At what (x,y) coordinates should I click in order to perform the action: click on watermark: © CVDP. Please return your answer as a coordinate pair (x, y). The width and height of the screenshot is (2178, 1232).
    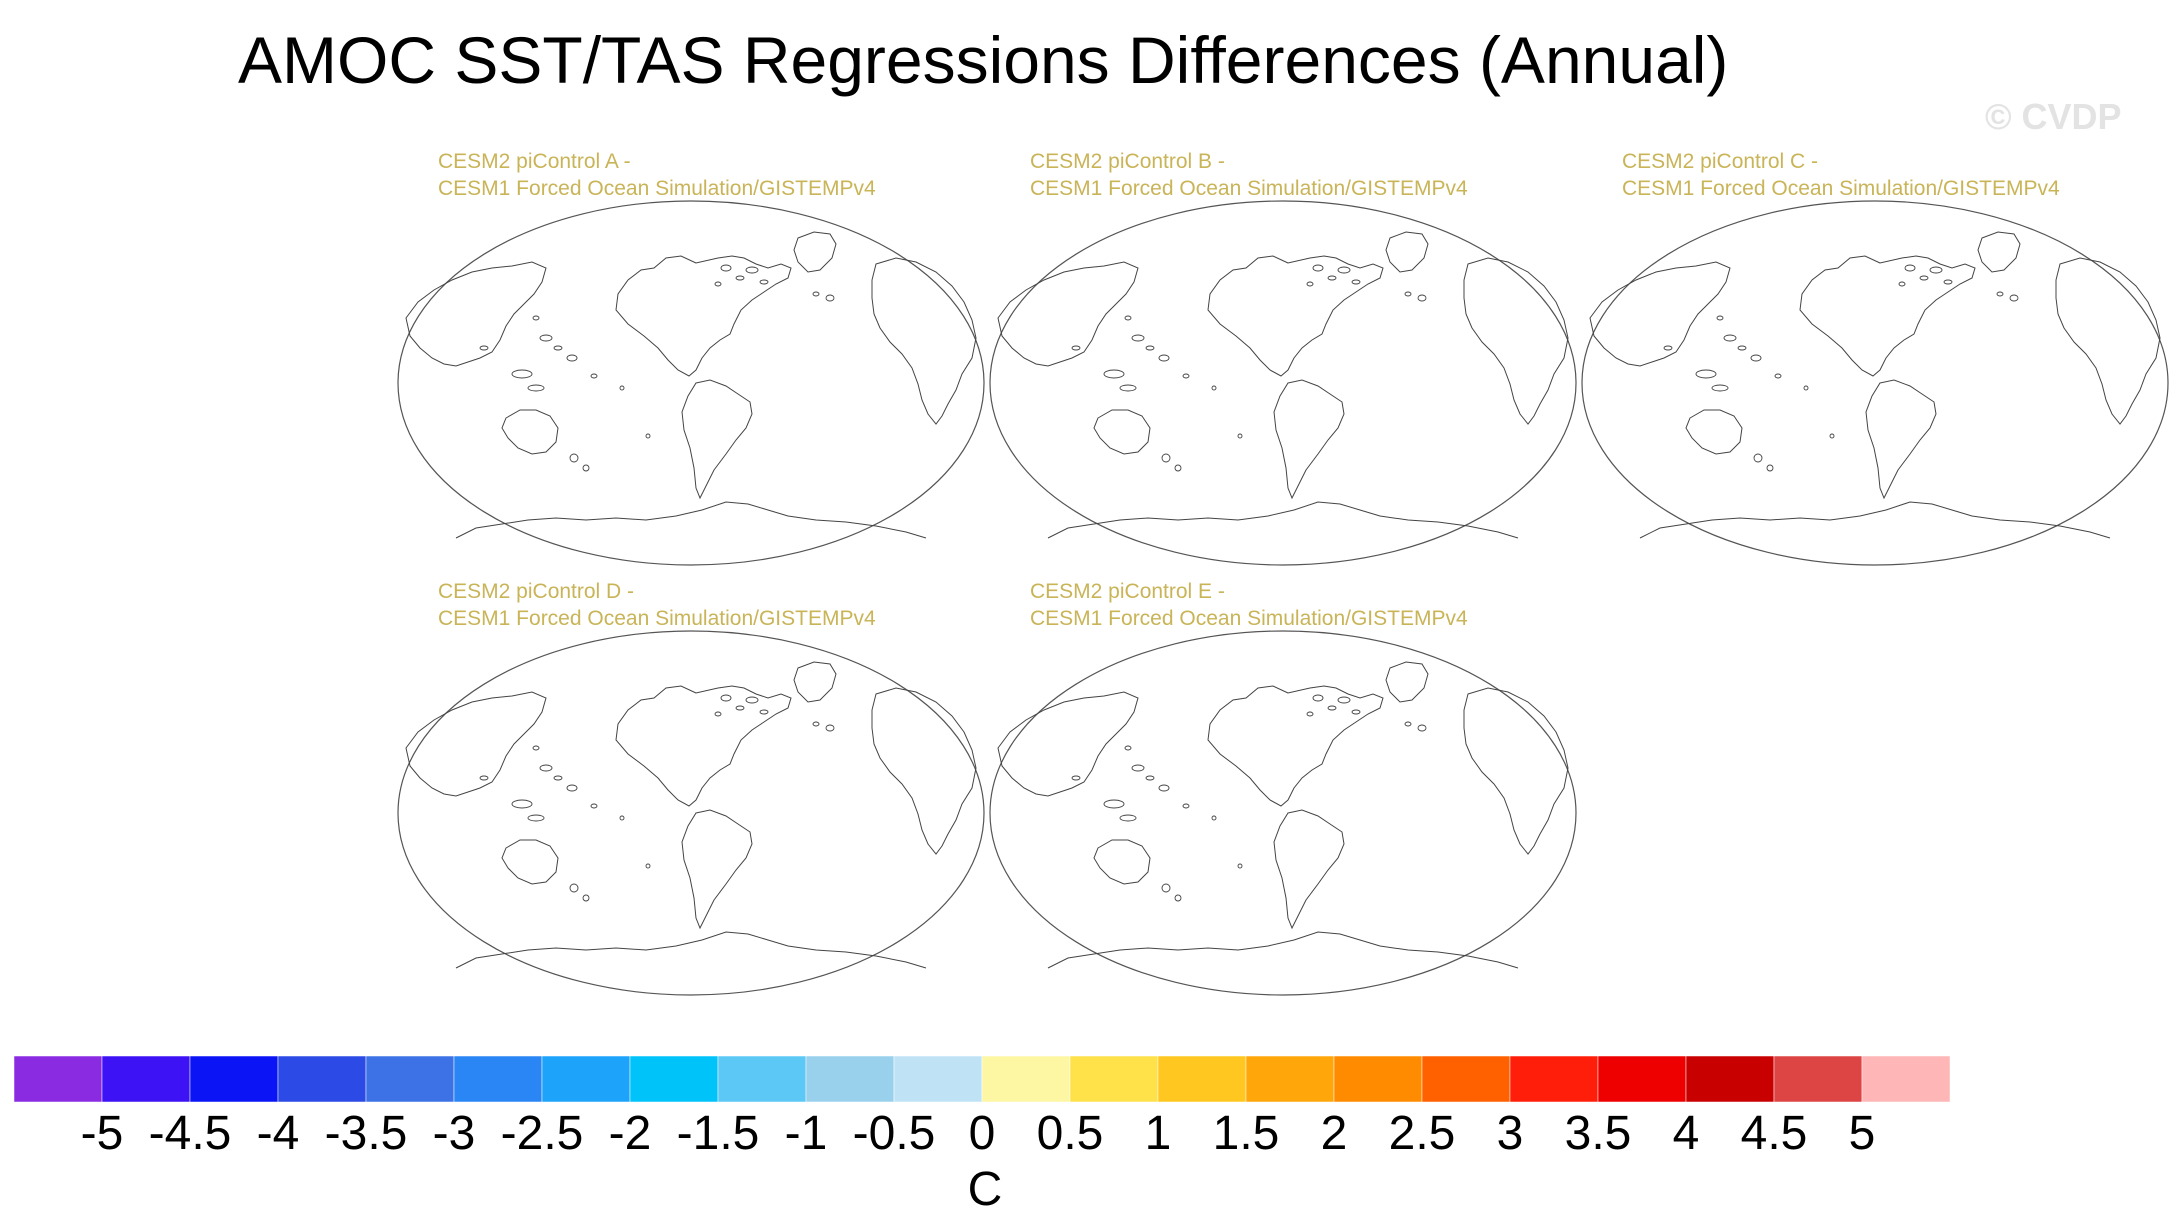
    Looking at the image, I should click on (2053, 116).